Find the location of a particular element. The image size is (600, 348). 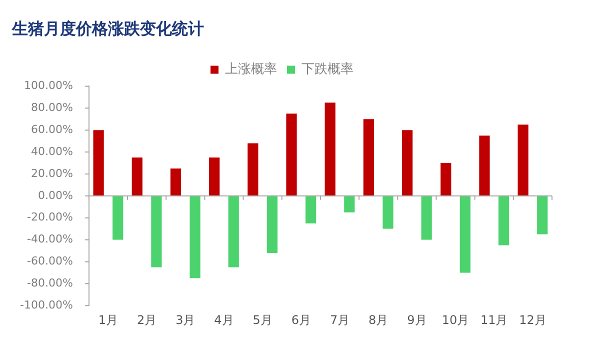

x-tick-label: 4月 is located at coordinates (224, 319).